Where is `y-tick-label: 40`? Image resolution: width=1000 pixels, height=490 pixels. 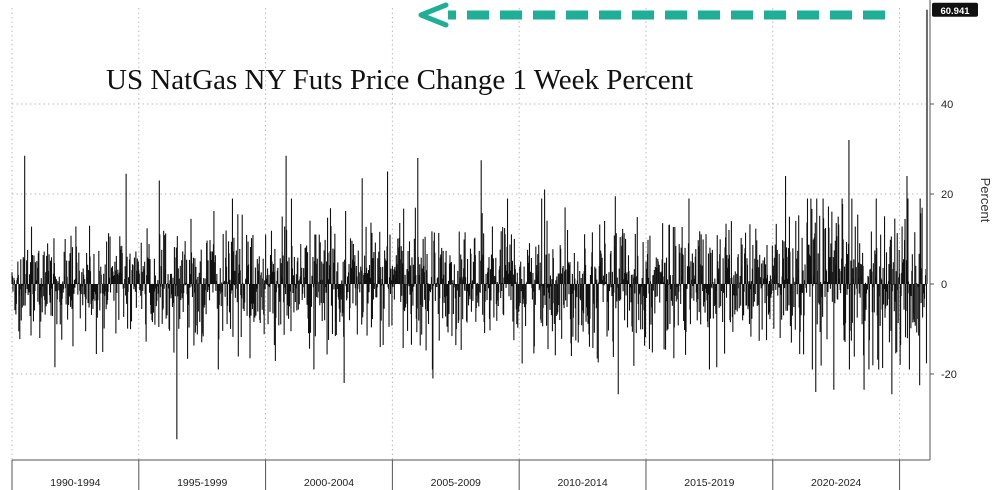 y-tick-label: 40 is located at coordinates (947, 105).